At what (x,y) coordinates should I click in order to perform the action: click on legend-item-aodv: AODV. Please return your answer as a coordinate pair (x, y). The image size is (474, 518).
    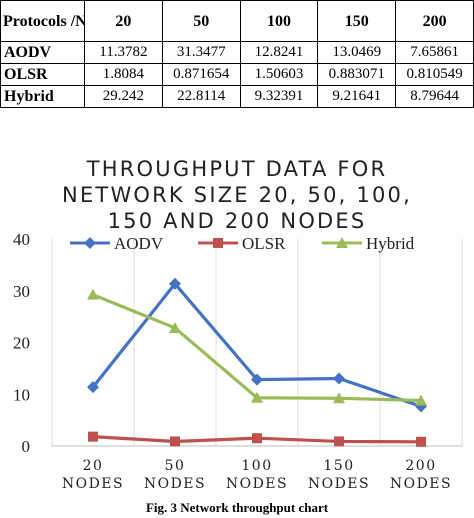
    Looking at the image, I should click on (117, 243).